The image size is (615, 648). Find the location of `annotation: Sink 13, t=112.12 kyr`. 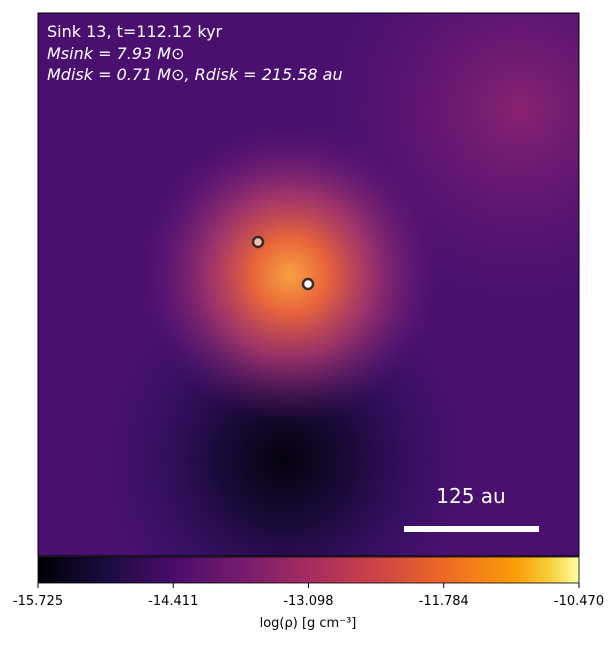

annotation: Sink 13, t=112.12 kyr is located at coordinates (135, 31).